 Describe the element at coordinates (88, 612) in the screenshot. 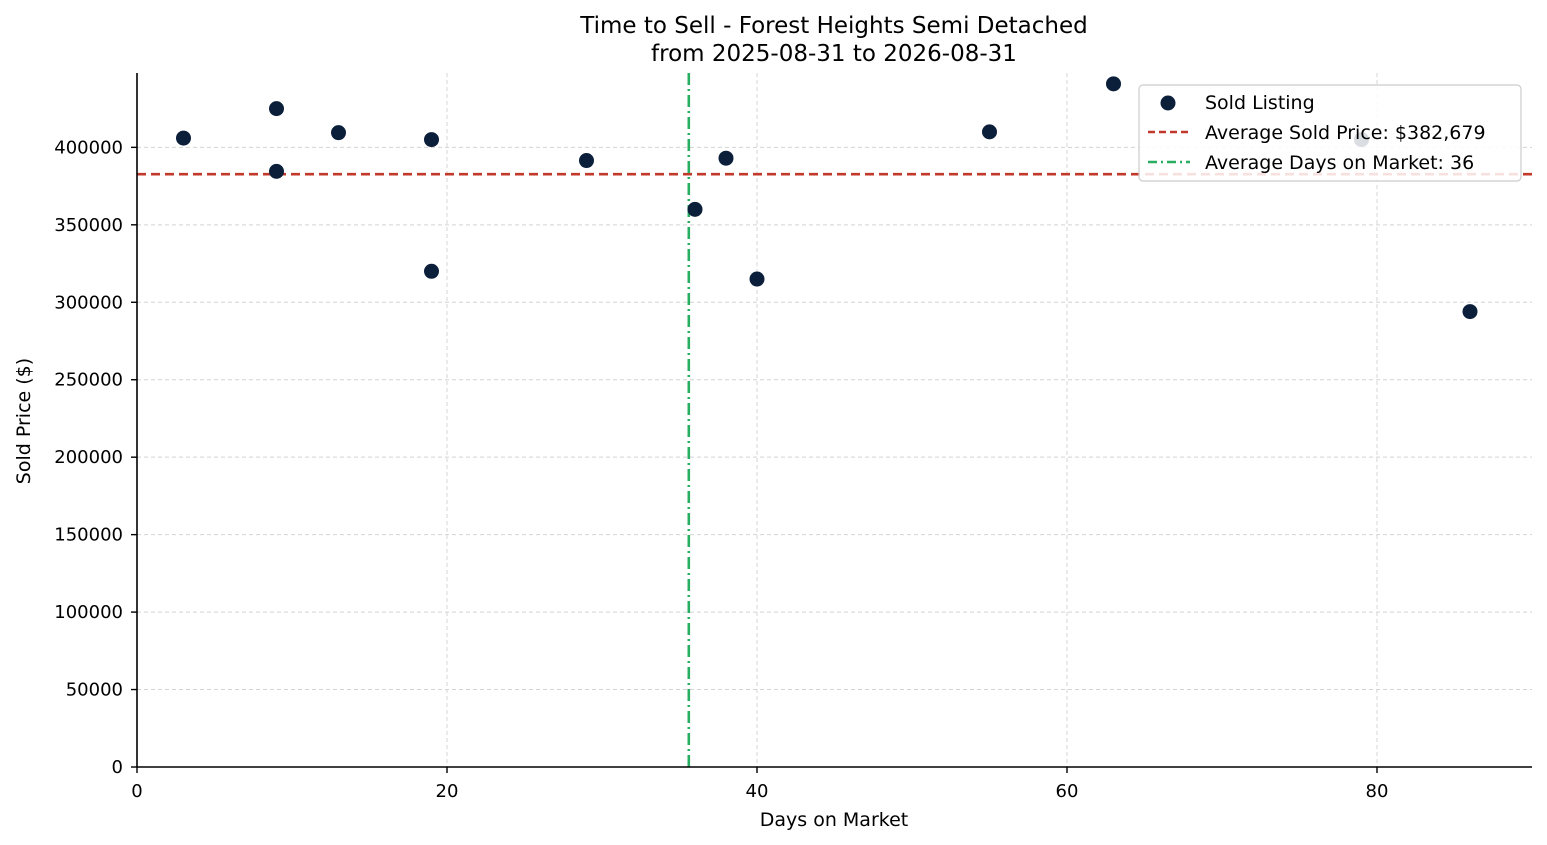

I see `y-tick-label: 100000` at that location.